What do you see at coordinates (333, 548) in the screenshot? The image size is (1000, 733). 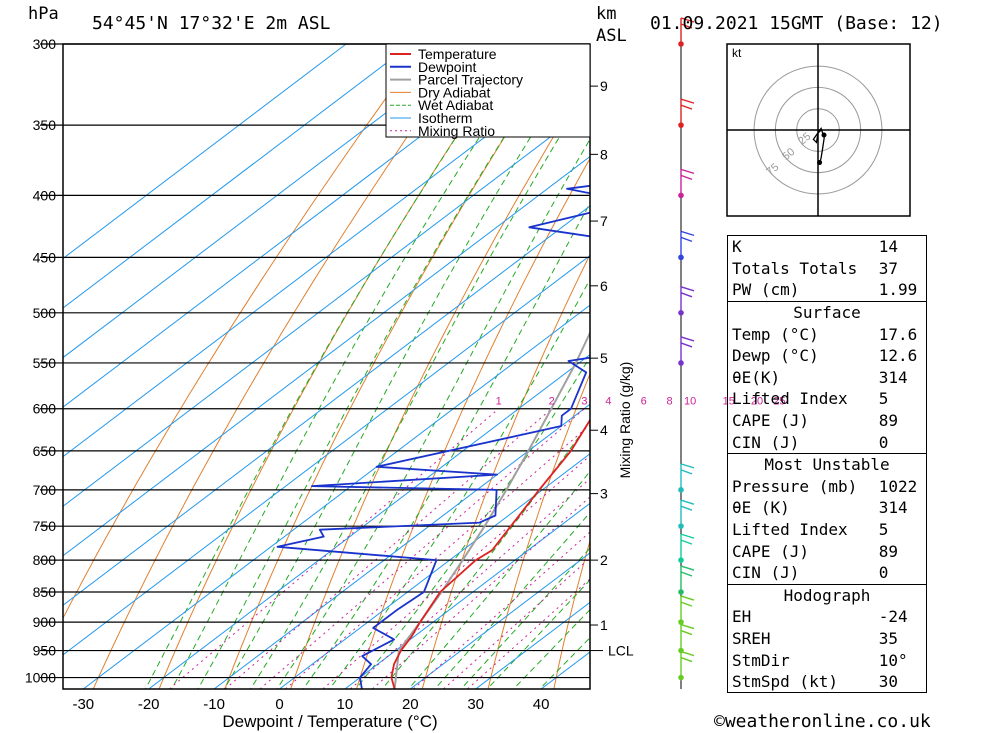 I see `mixing-ratio-line` at bounding box center [333, 548].